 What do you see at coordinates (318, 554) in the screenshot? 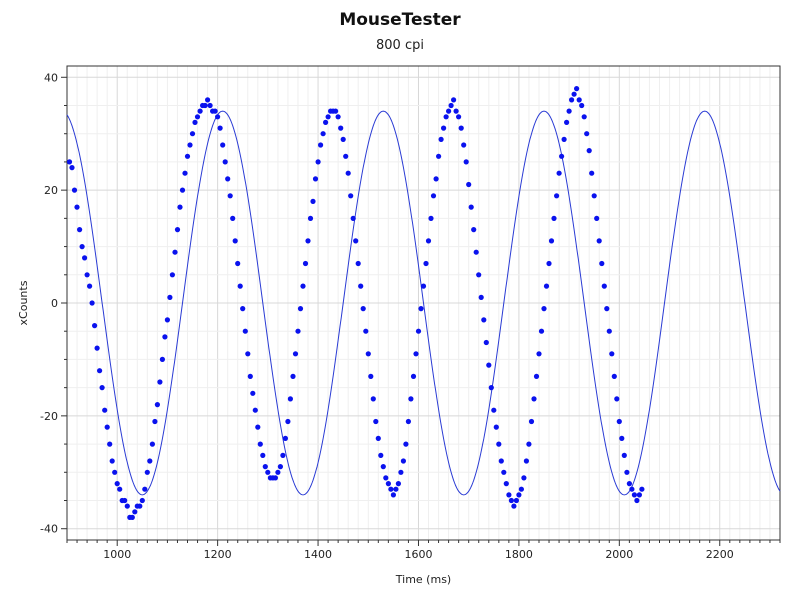
I see `x-tick-label: 1400` at bounding box center [318, 554].